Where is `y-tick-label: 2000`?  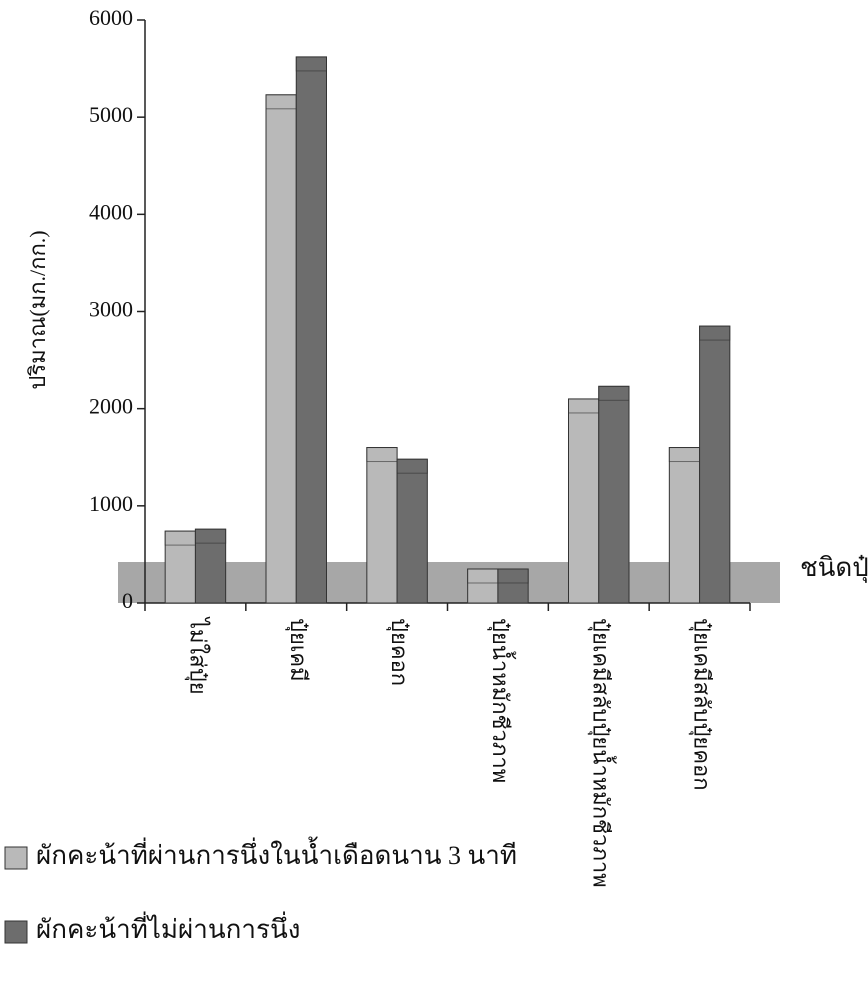 y-tick-label: 2000 is located at coordinates (111, 406).